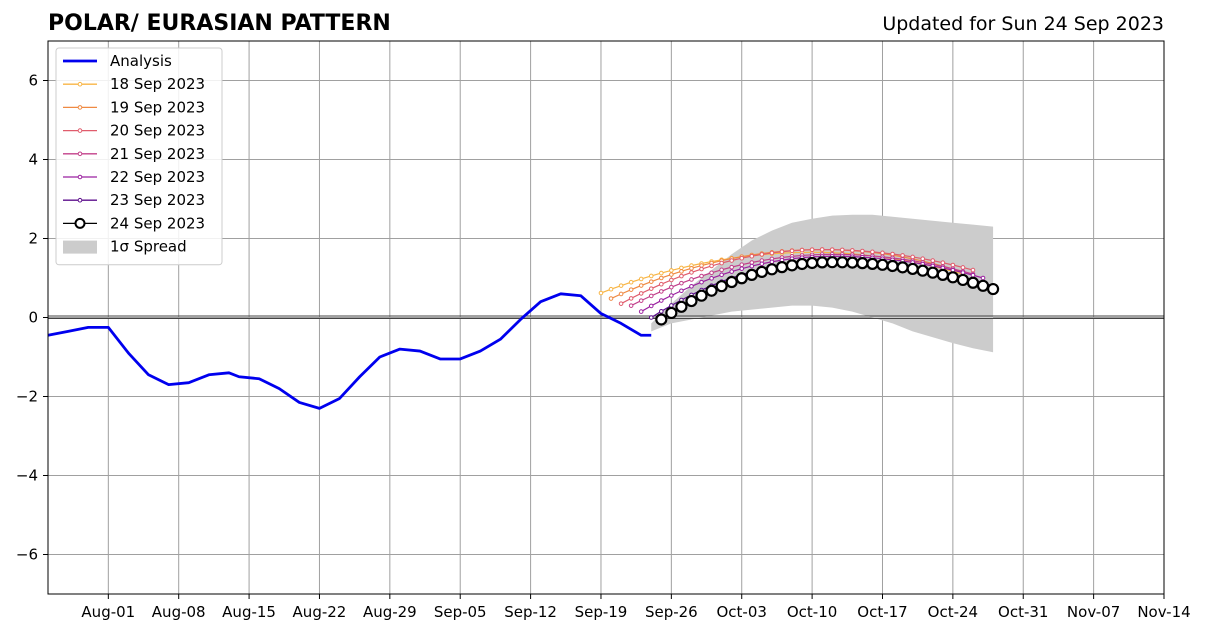 This screenshot has height=633, width=1205. What do you see at coordinates (134, 177) in the screenshot?
I see `legend-entry: 22 Sep 2023` at bounding box center [134, 177].